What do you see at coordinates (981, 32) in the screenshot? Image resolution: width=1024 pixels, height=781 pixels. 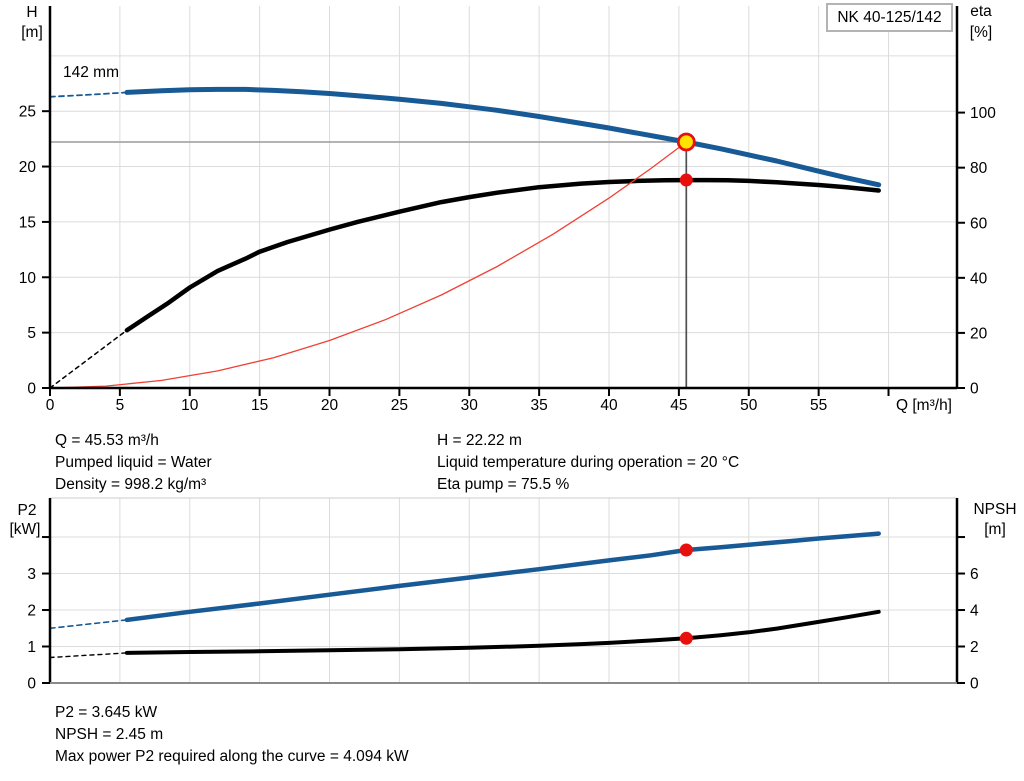 I see `top-chart-yright-unit: [%]` at bounding box center [981, 32].